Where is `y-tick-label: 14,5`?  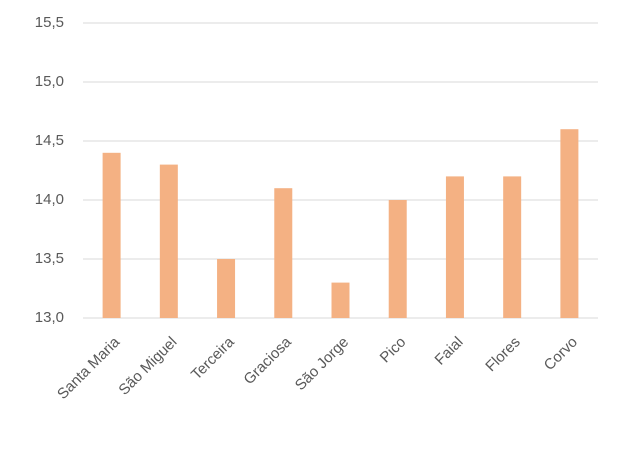 y-tick-label: 14,5 is located at coordinates (49, 140).